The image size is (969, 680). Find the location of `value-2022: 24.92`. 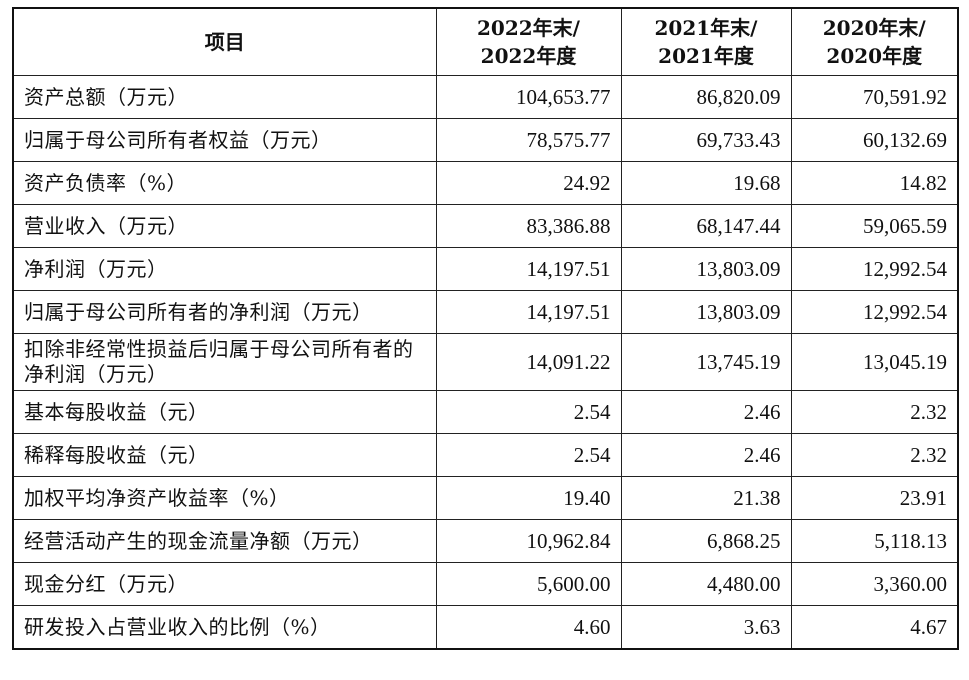

value-2022: 24.92 is located at coordinates (528, 183).